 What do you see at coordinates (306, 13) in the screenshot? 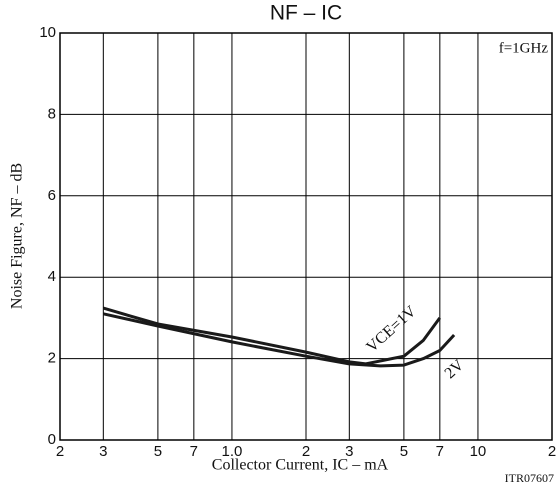
I see `chart-title: NF – IC` at bounding box center [306, 13].